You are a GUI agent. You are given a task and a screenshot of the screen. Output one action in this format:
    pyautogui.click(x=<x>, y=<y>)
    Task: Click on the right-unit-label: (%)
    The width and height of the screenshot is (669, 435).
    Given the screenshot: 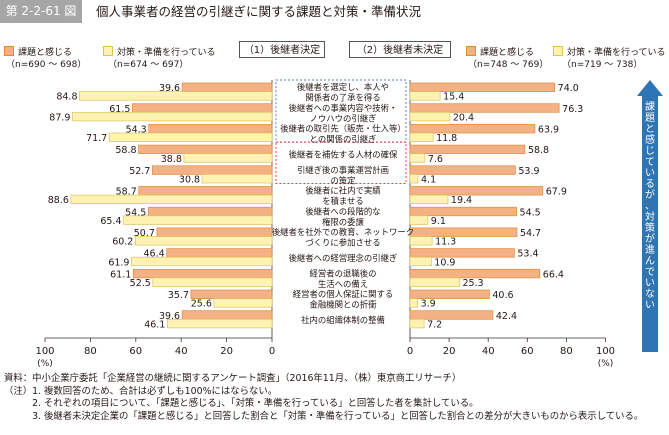 What is the action you would take?
    pyautogui.click(x=606, y=364)
    